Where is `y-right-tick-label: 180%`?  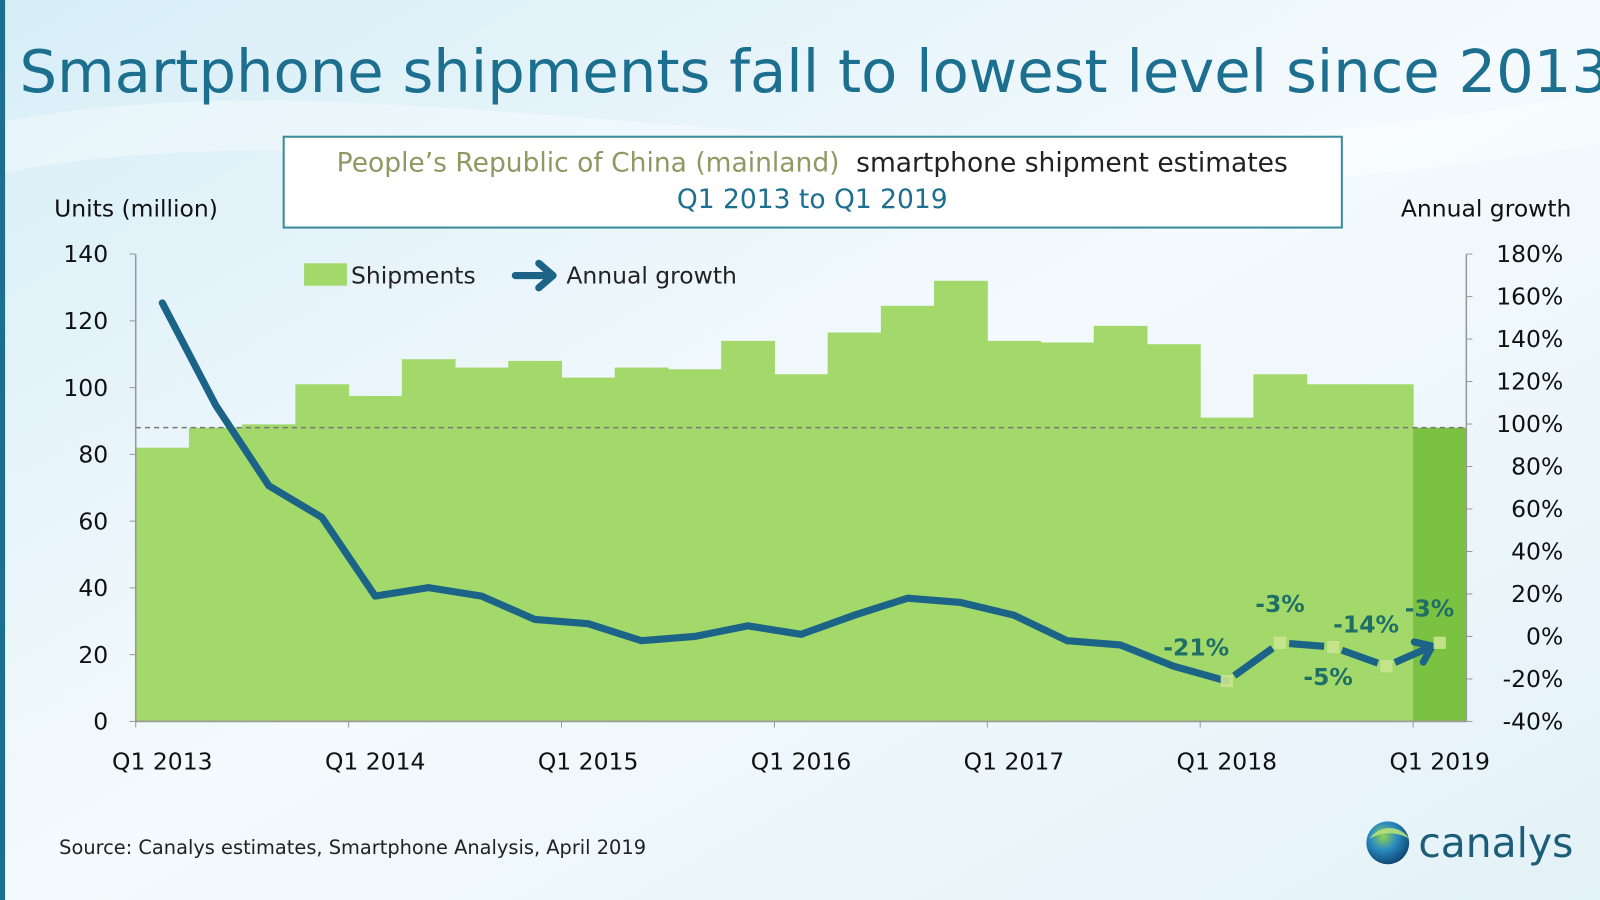 y-right-tick-label: 180% is located at coordinates (1529, 254).